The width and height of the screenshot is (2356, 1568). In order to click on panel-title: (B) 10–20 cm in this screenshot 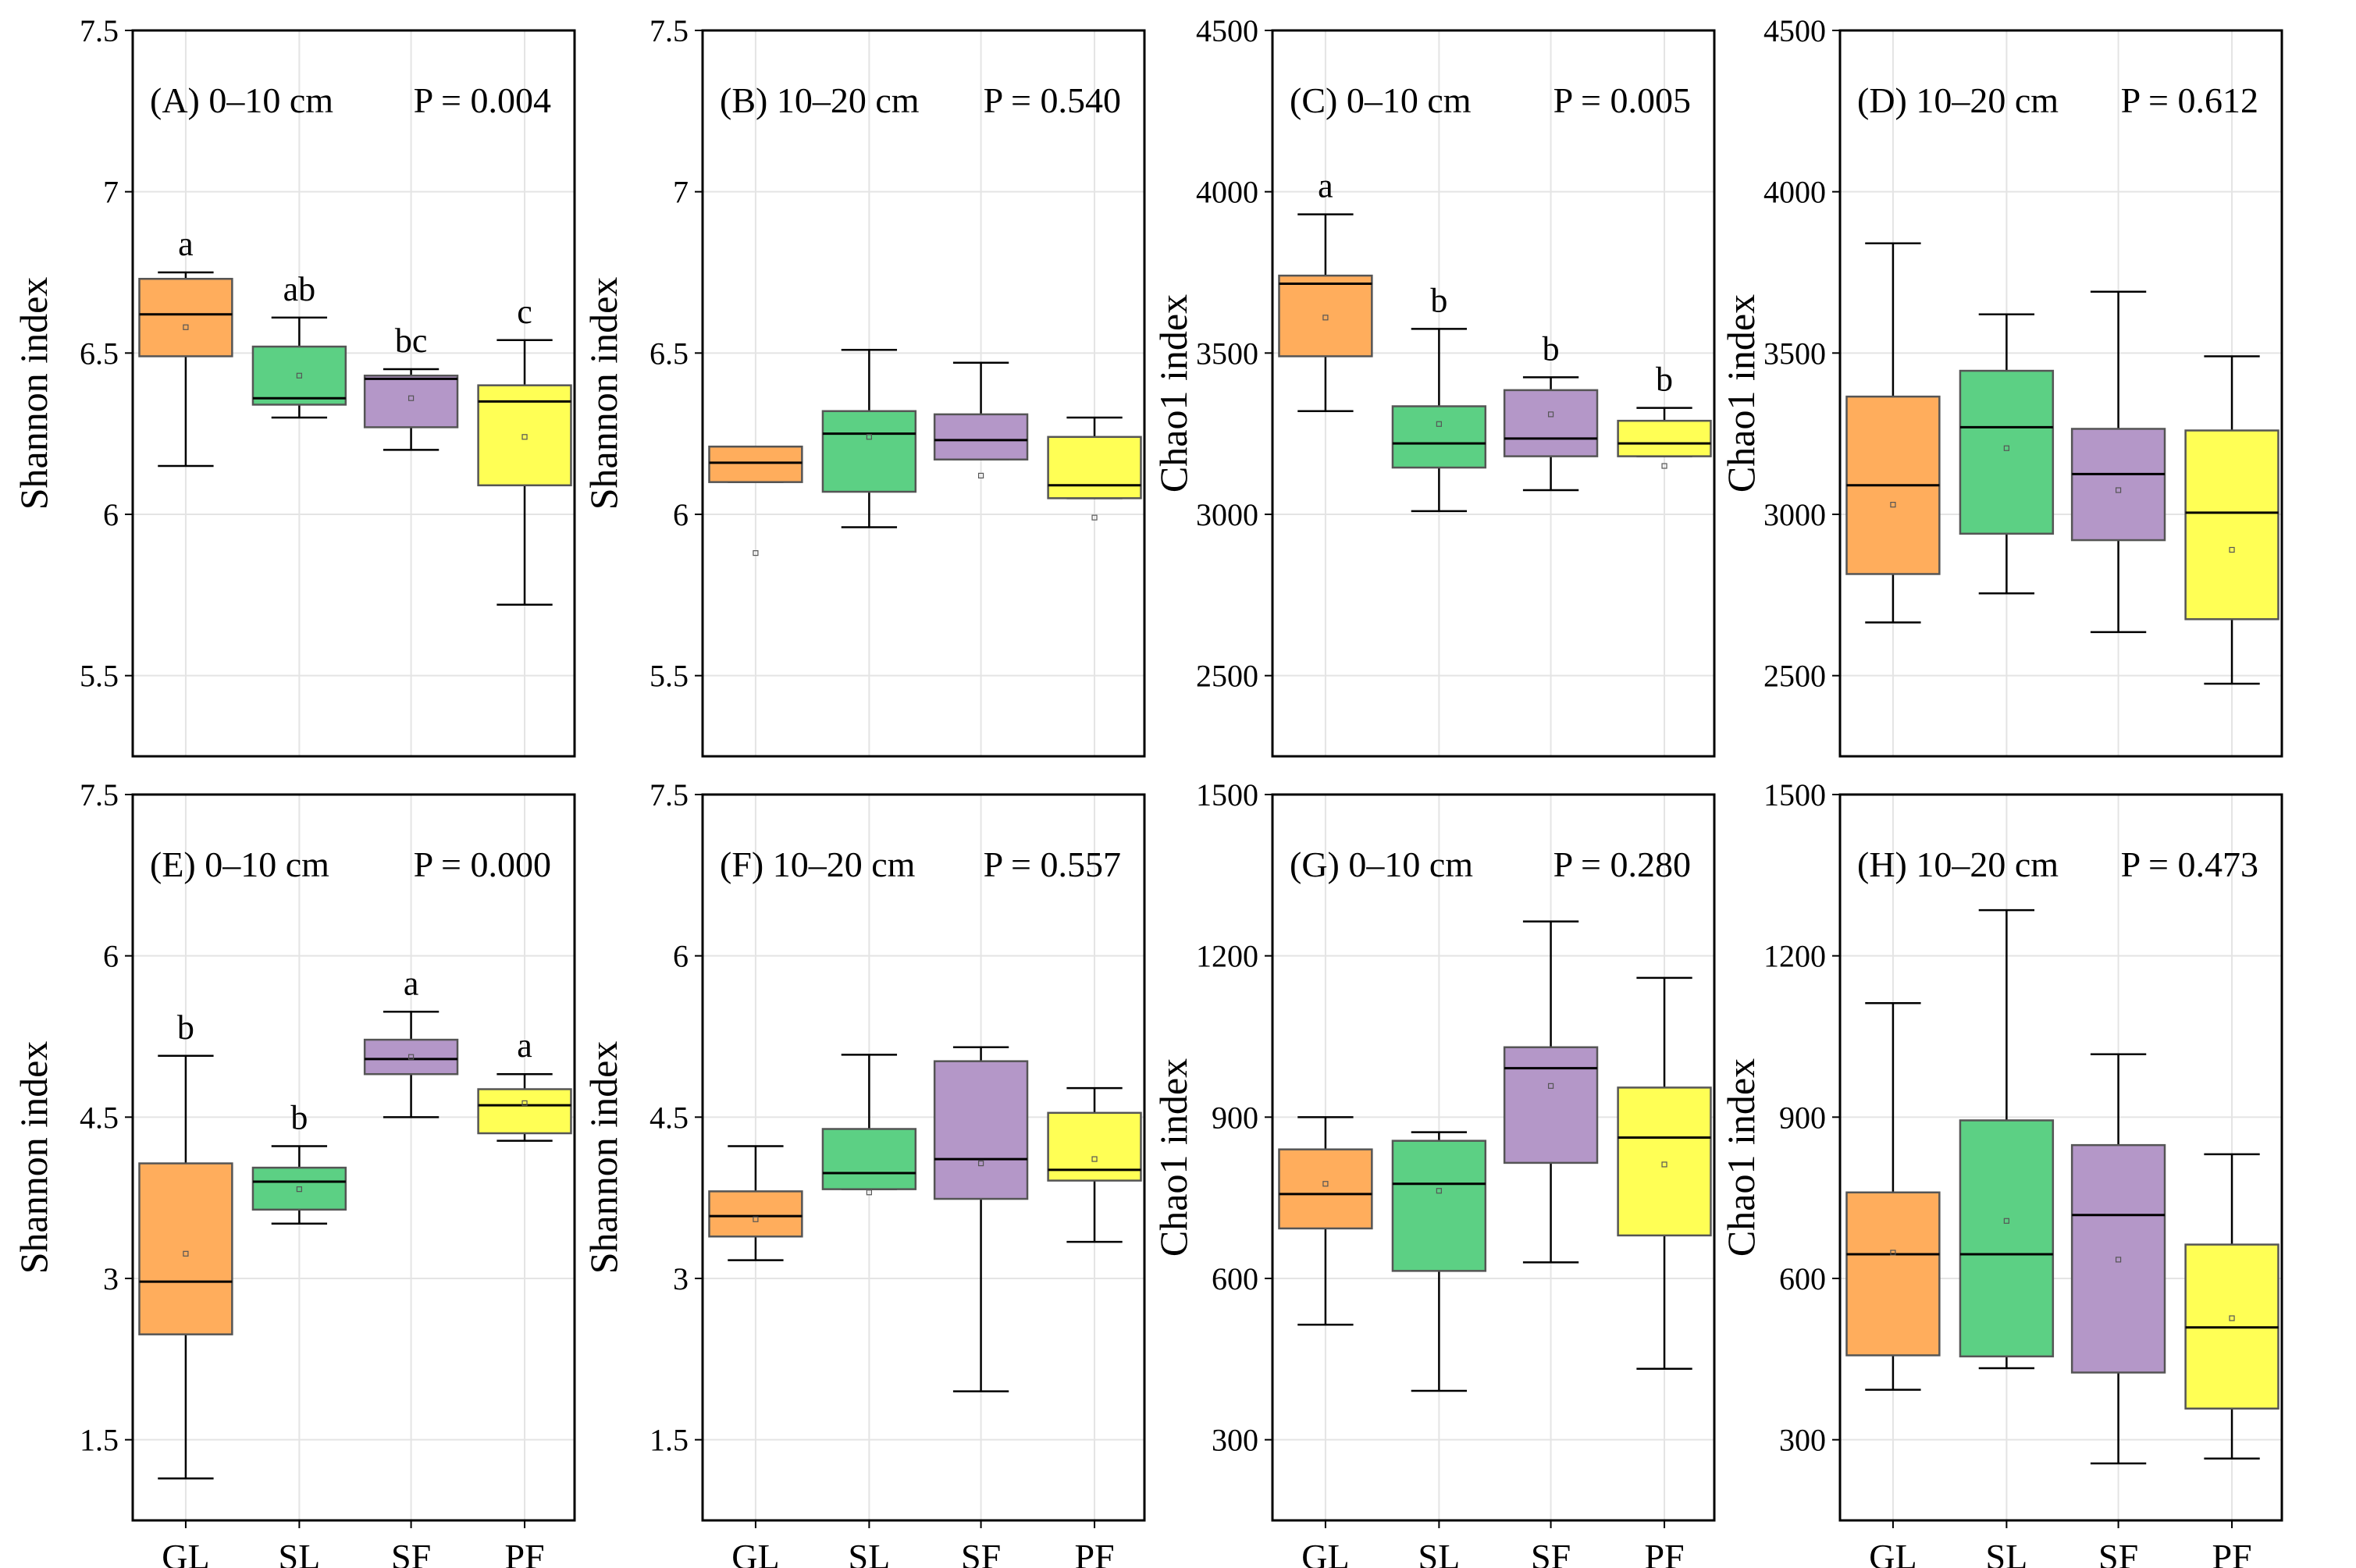, I will do `click(820, 100)`.